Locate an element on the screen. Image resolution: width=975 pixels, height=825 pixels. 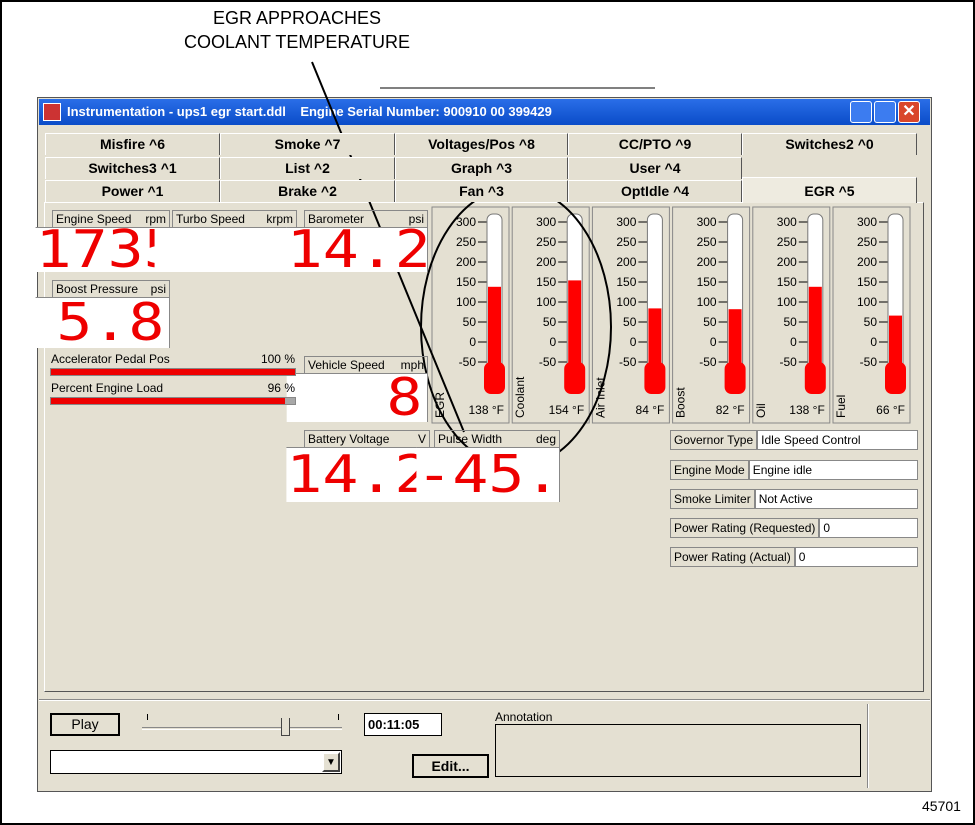
tab: Graph ^3 is located at coordinates (481, 168).